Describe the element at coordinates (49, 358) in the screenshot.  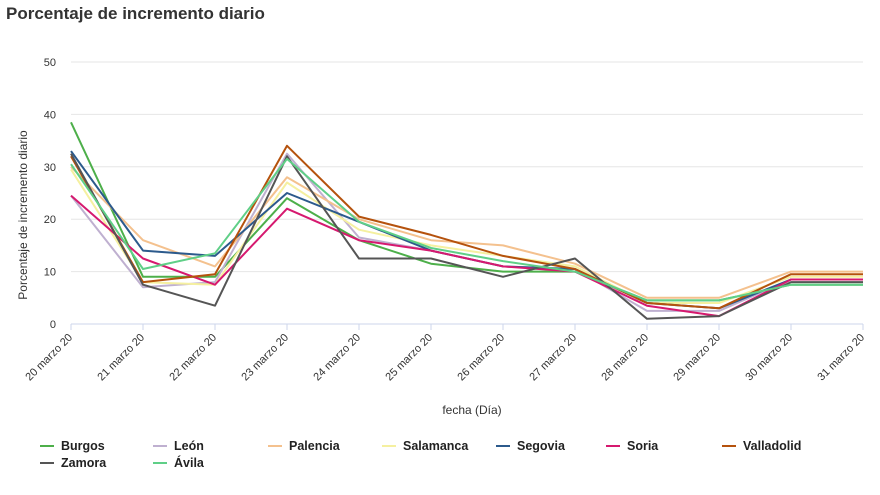
I see `x-tick-label: 20 marzo 20` at that location.